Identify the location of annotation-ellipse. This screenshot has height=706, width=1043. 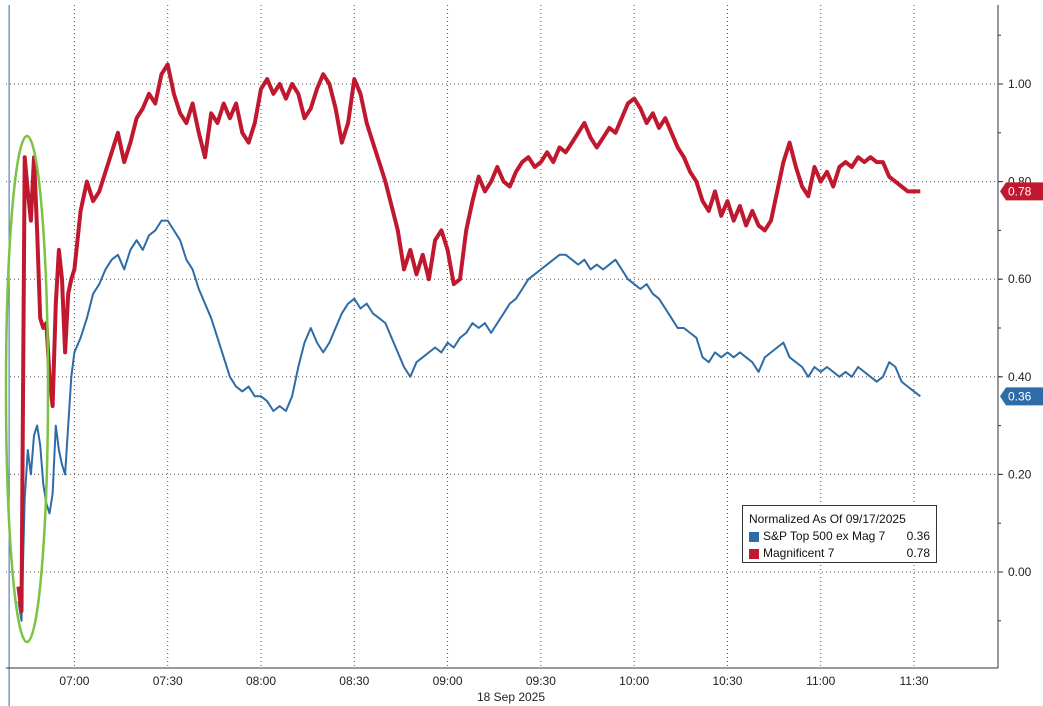
(27, 389).